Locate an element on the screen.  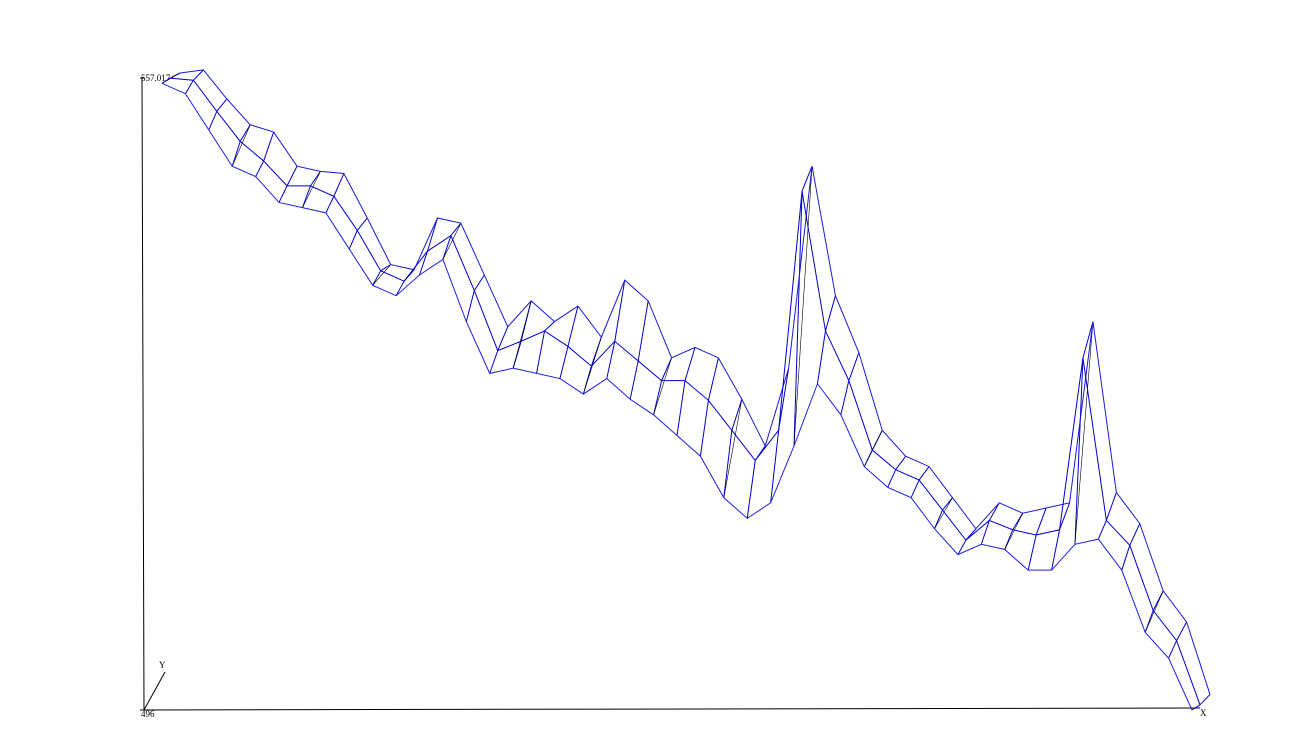
y-tick-label: 557.017 is located at coordinates (156, 78).